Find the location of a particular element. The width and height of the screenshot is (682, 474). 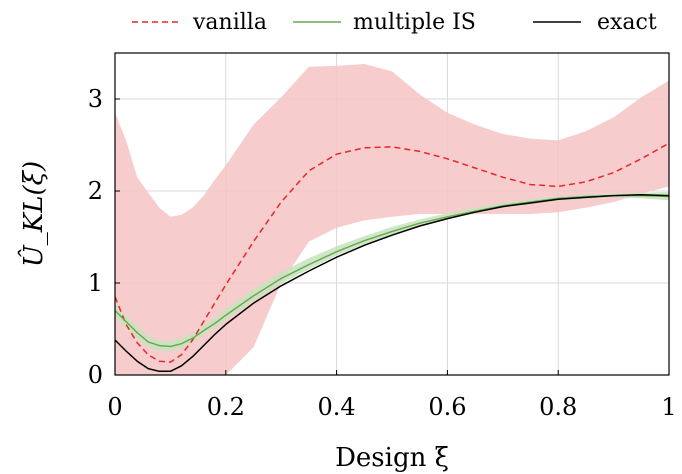

legend-item-exact: exact is located at coordinates (595, 22).